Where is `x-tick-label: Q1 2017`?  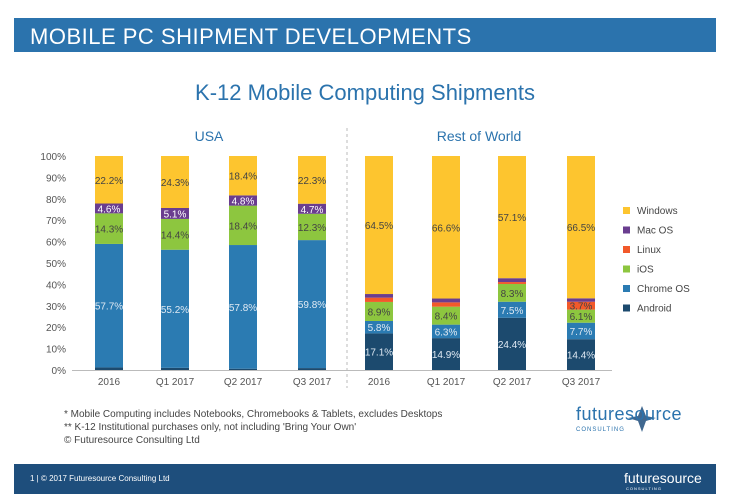 x-tick-label: Q1 2017 is located at coordinates (446, 382).